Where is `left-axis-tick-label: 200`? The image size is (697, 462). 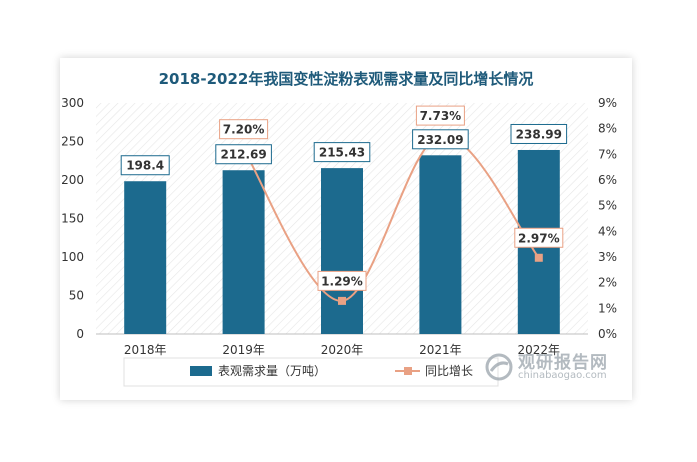 left-axis-tick-label: 200 is located at coordinates (72, 180).